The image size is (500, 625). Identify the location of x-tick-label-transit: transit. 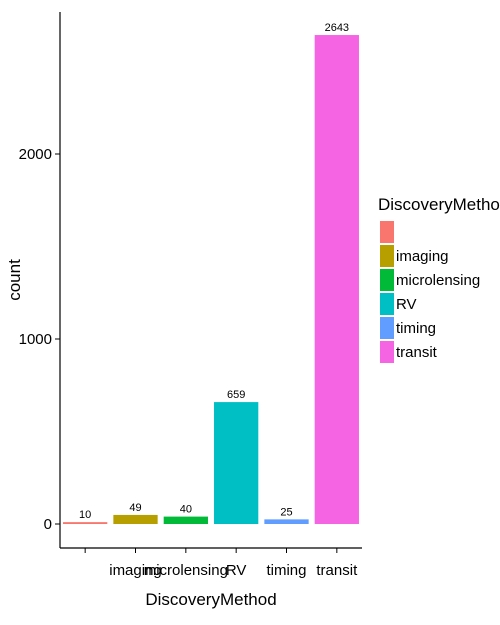
(337, 570).